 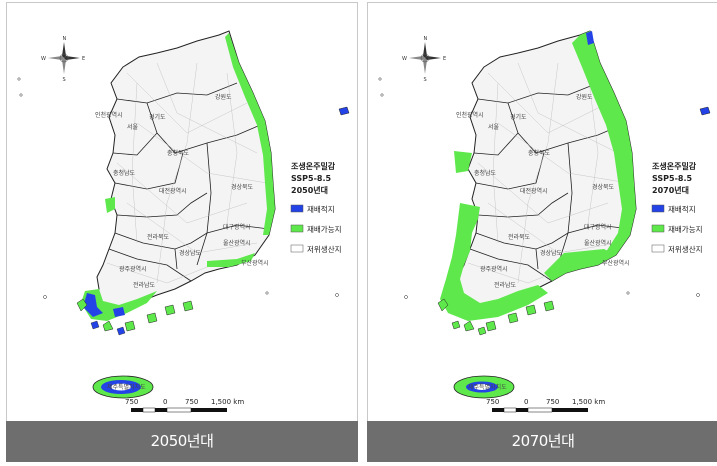 What do you see at coordinates (542, 441) in the screenshot?
I see `panel-caption: 2070년대` at bounding box center [542, 441].